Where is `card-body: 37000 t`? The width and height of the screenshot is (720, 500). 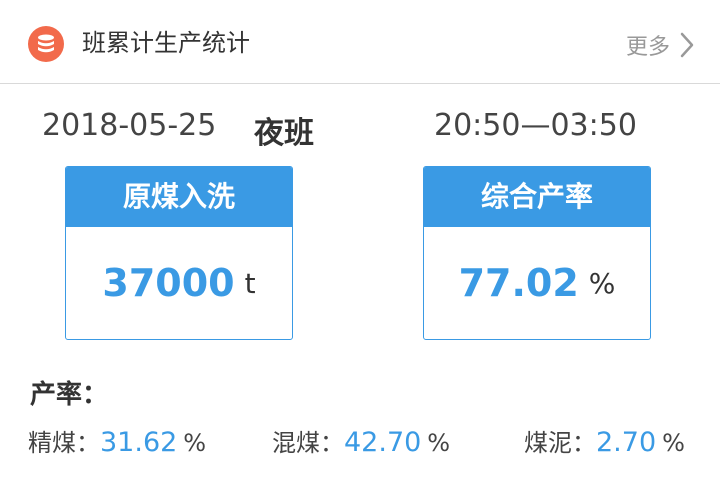
card-body: 37000 t is located at coordinates (179, 283).